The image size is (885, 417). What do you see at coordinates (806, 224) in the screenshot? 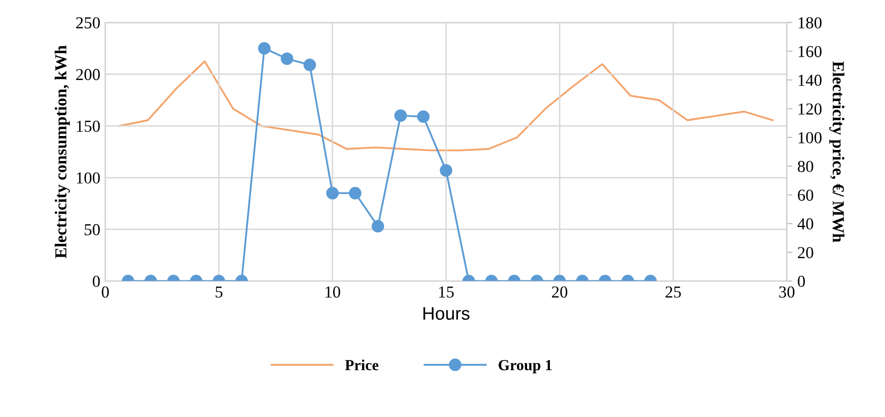
I see `y2-tick-label: 40` at bounding box center [806, 224].